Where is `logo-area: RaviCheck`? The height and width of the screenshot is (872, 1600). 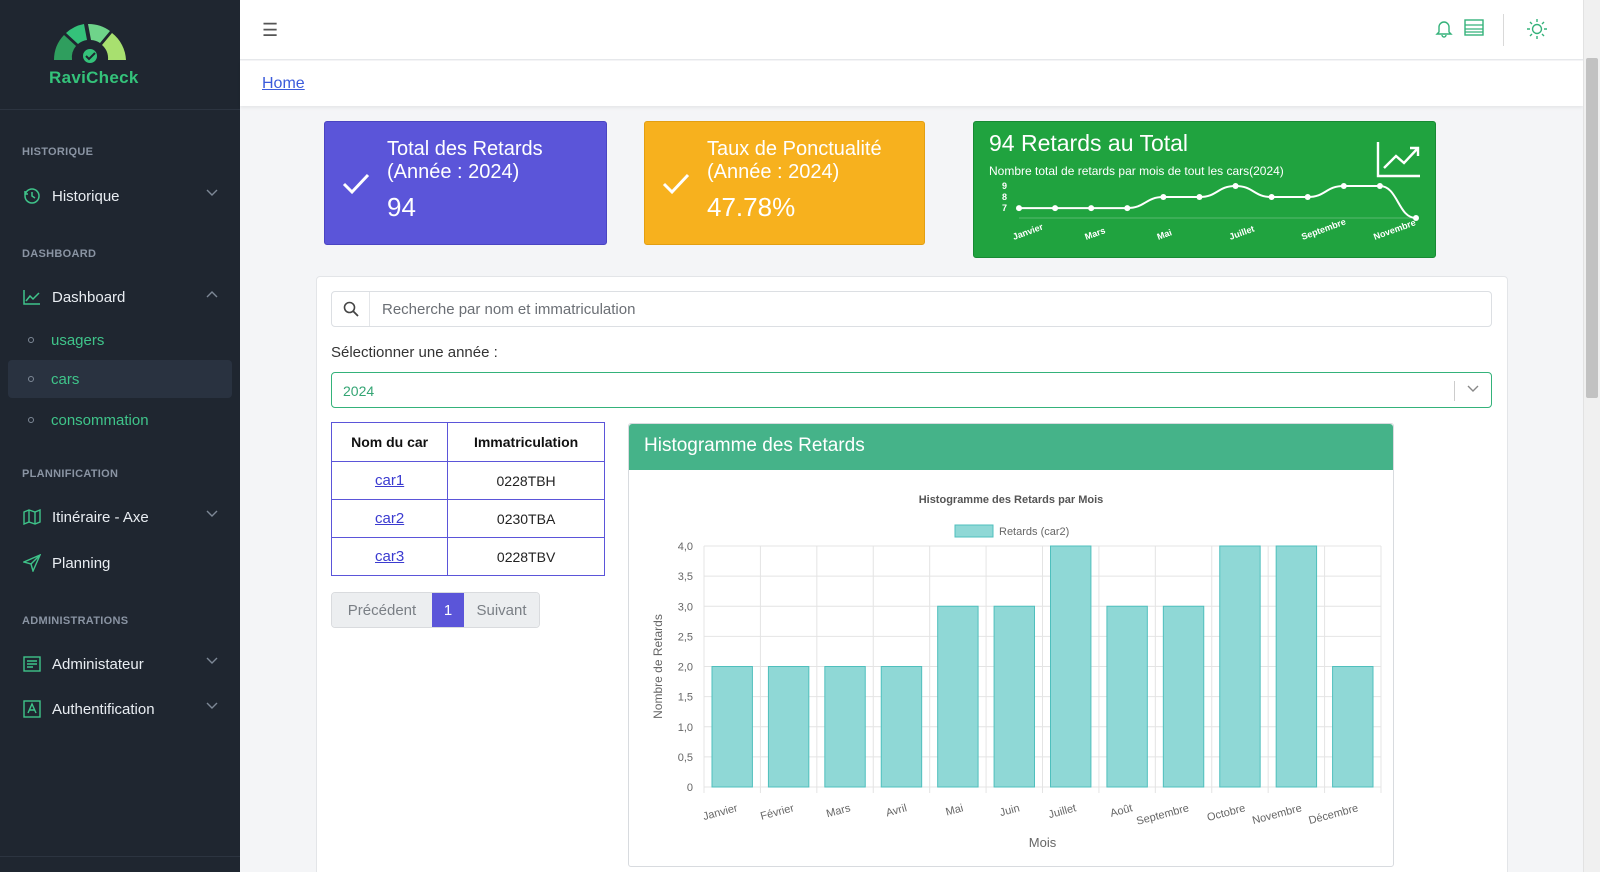 logo-area: RaviCheck is located at coordinates (120, 55).